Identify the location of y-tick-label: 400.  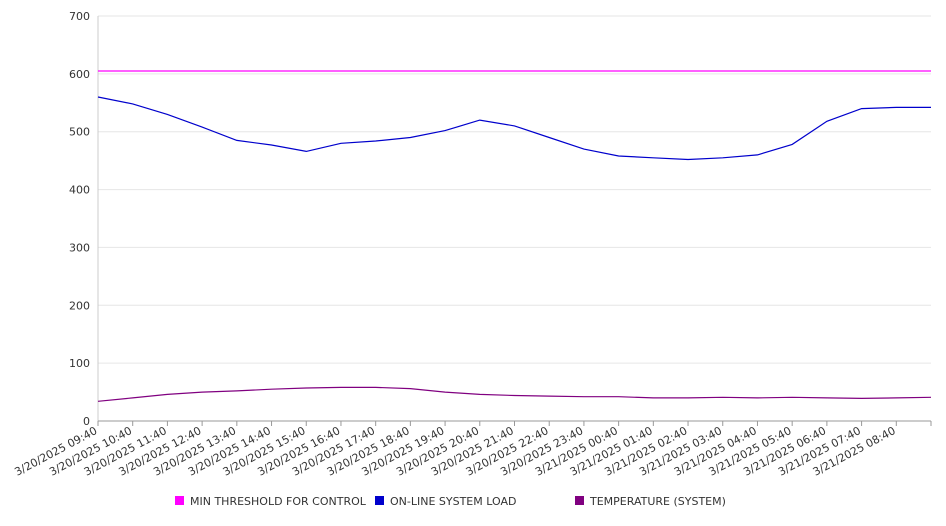
(79, 190).